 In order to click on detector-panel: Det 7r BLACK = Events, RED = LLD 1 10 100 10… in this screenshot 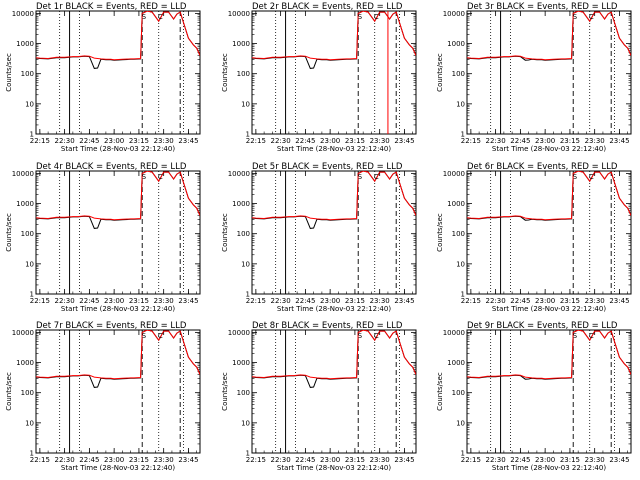, I will do `click(103, 396)`.